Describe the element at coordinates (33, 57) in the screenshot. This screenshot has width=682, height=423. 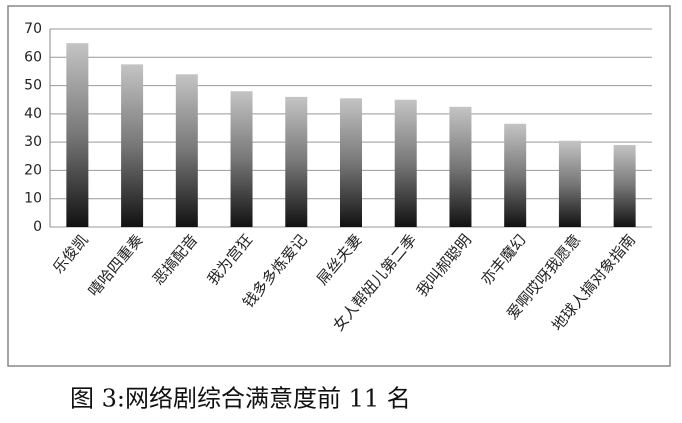
I see `y-tick-label: 60` at that location.